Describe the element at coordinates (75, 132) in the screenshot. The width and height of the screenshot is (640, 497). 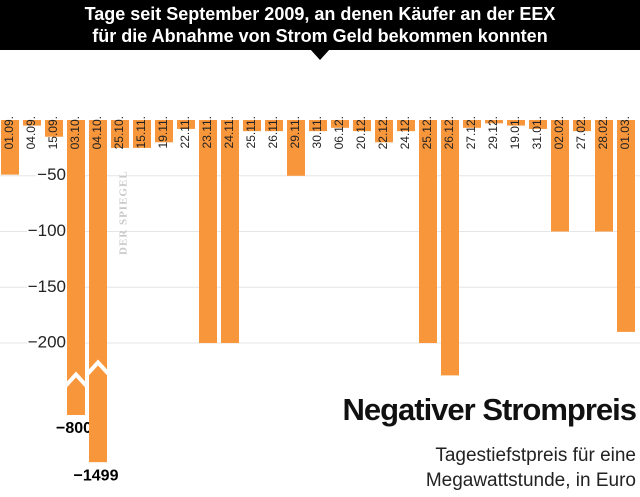
I see `x-tick-label: 03.10.` at that location.